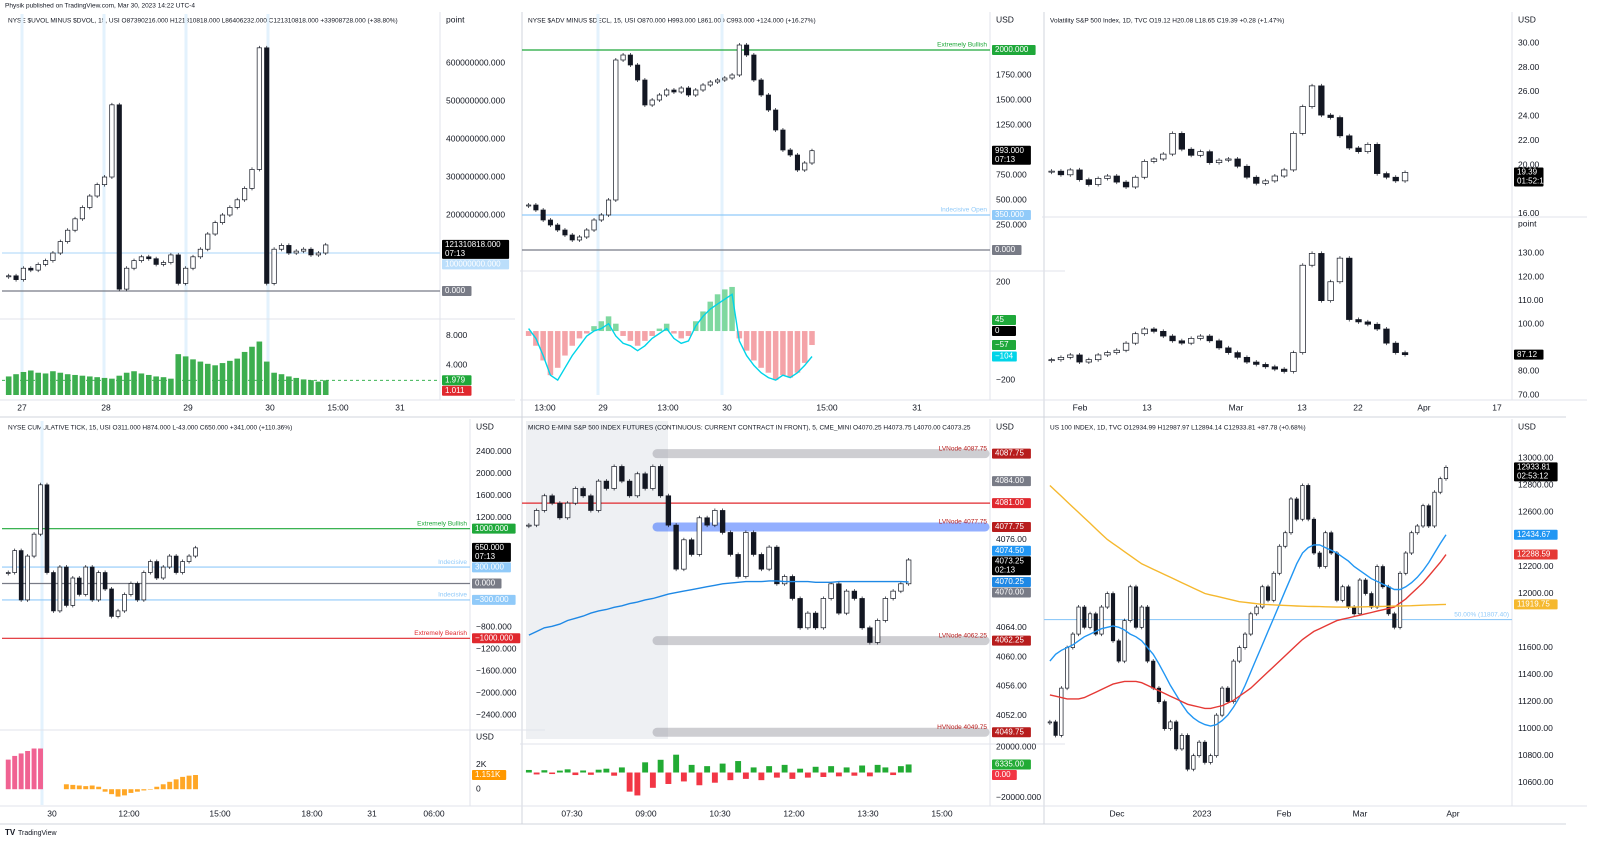 Image resolution: width=1600 pixels, height=859 pixels. Describe the element at coordinates (10, 832) in the screenshot. I see `brand-logo: TV` at that location.